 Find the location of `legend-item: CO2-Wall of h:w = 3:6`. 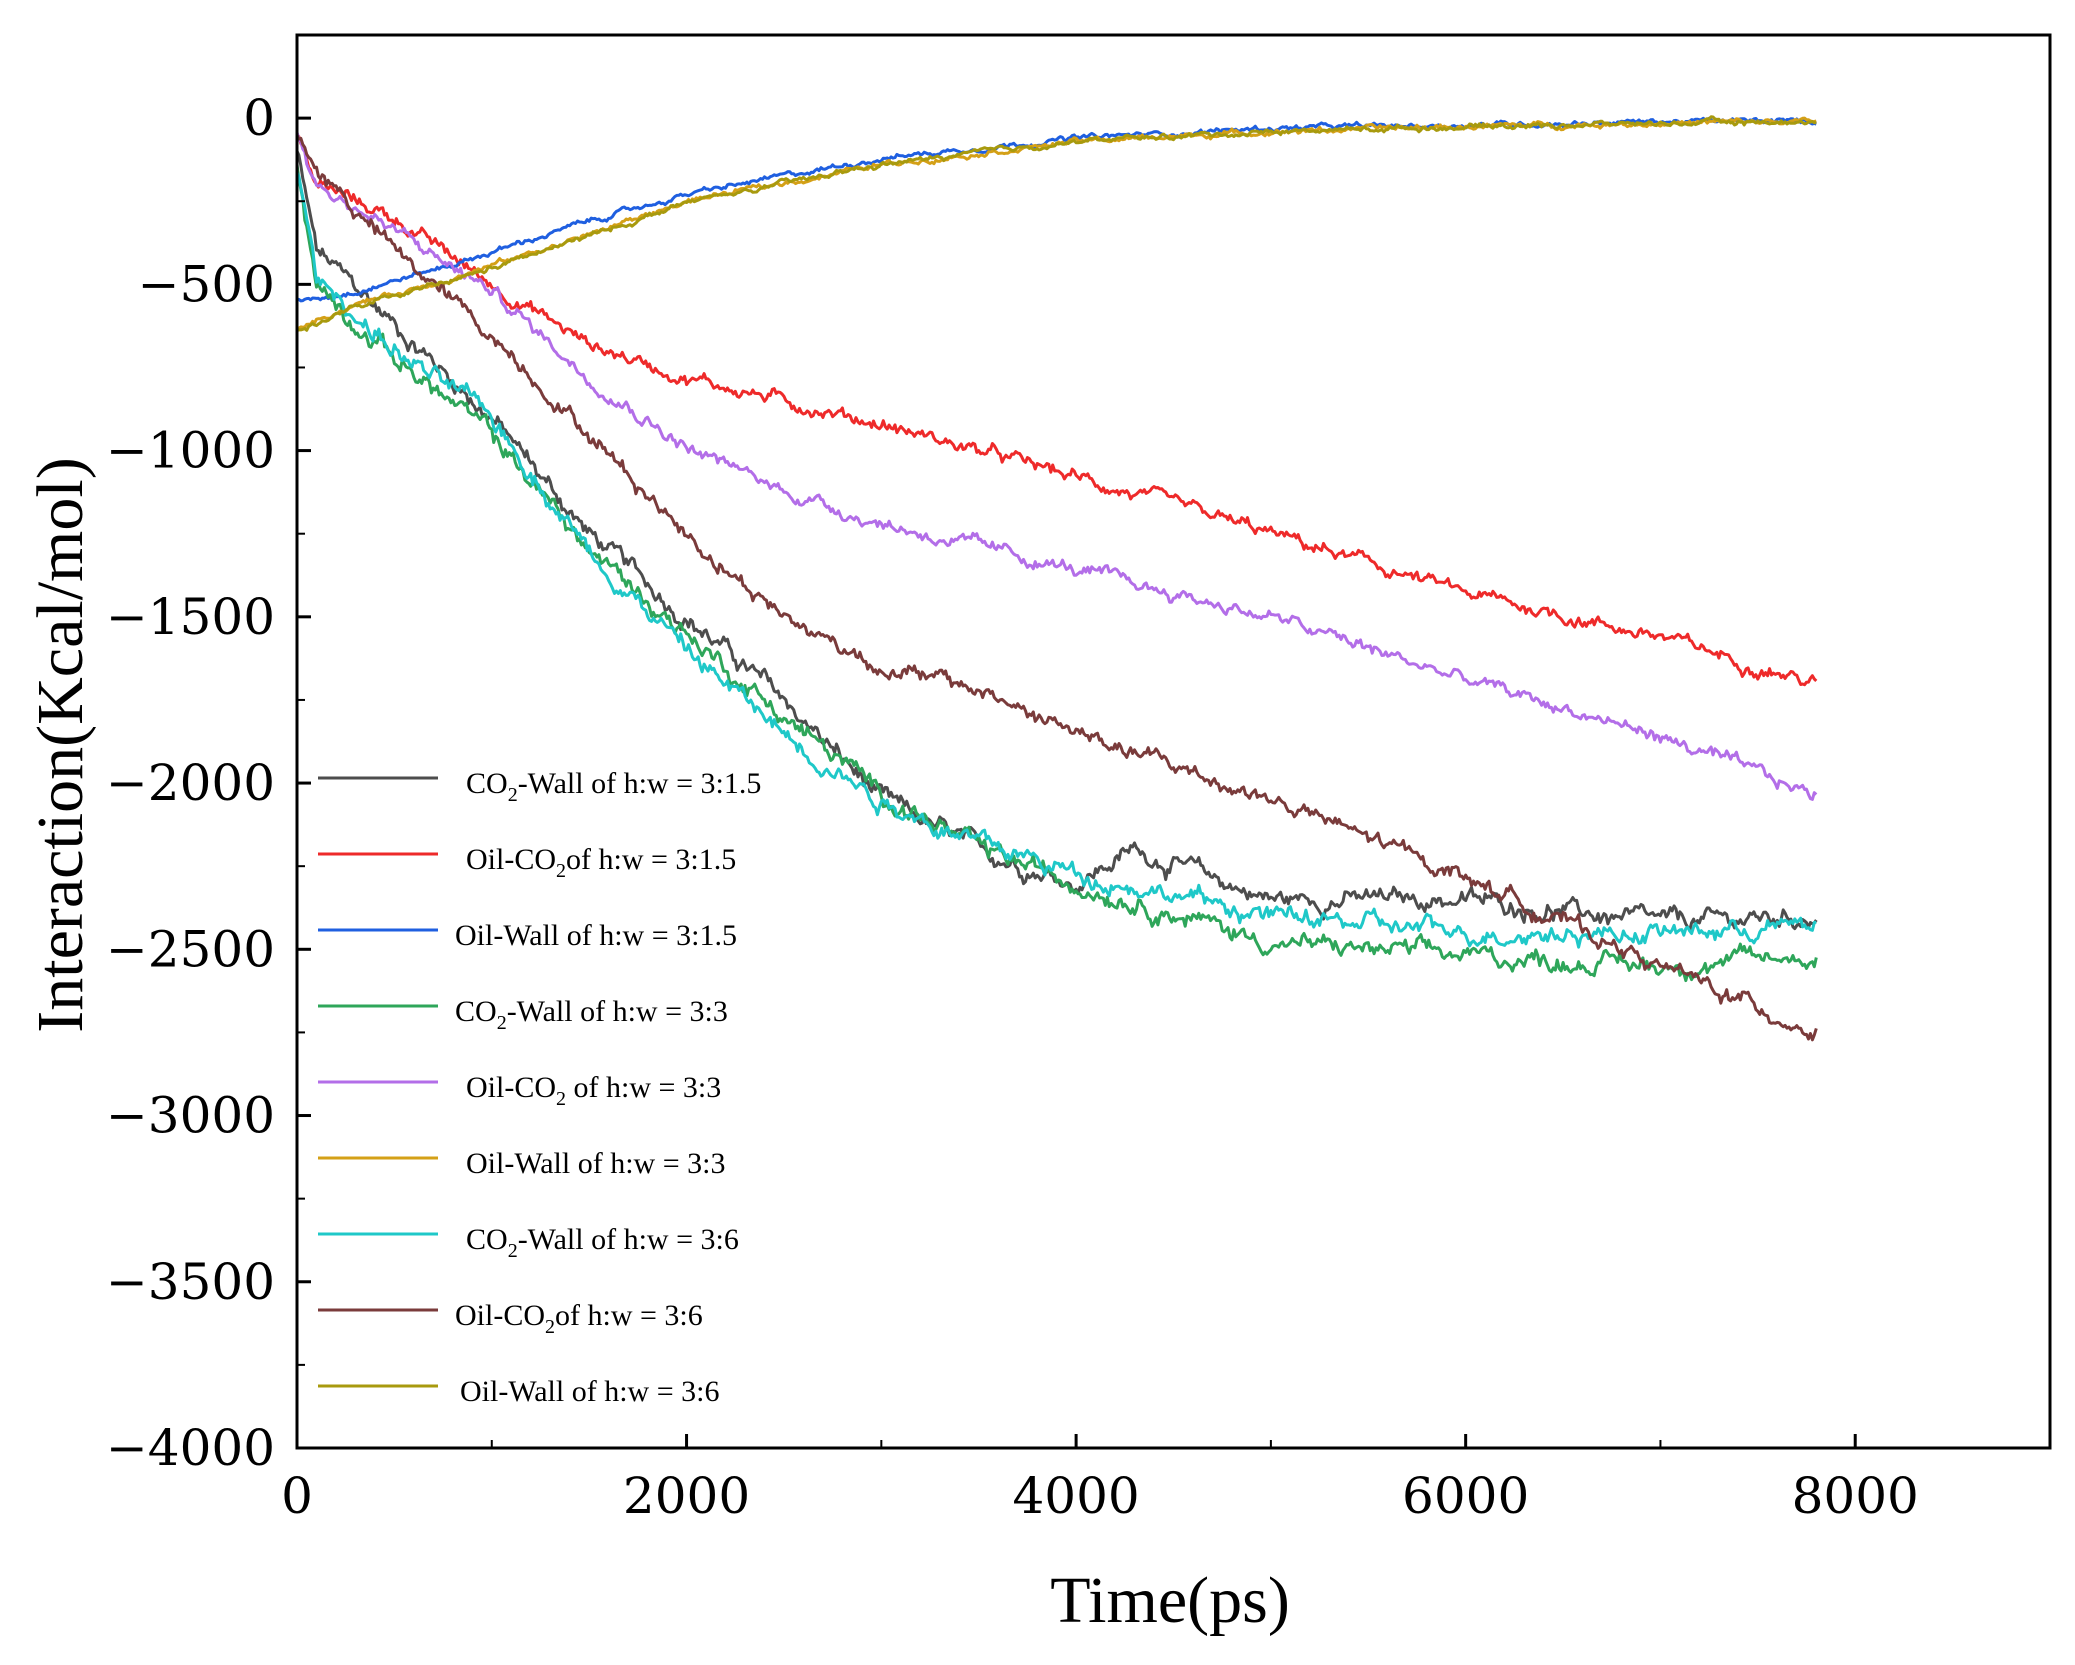

legend-item: CO2-Wall of h:w = 3:6 is located at coordinates (528, 1242).